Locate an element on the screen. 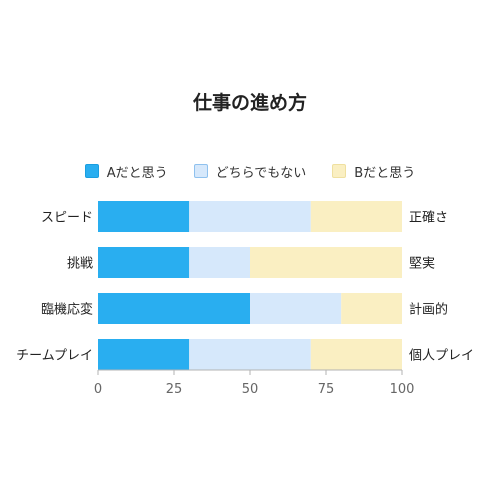 This screenshot has width=500, height=500. legend-swatch-neutral is located at coordinates (200, 171).